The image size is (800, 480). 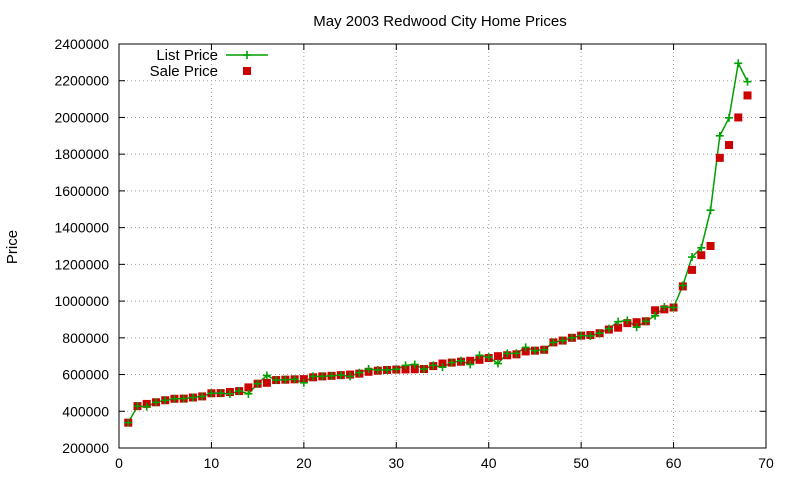 What do you see at coordinates (81, 228) in the screenshot?
I see `y-tick-label: 1400000` at bounding box center [81, 228].